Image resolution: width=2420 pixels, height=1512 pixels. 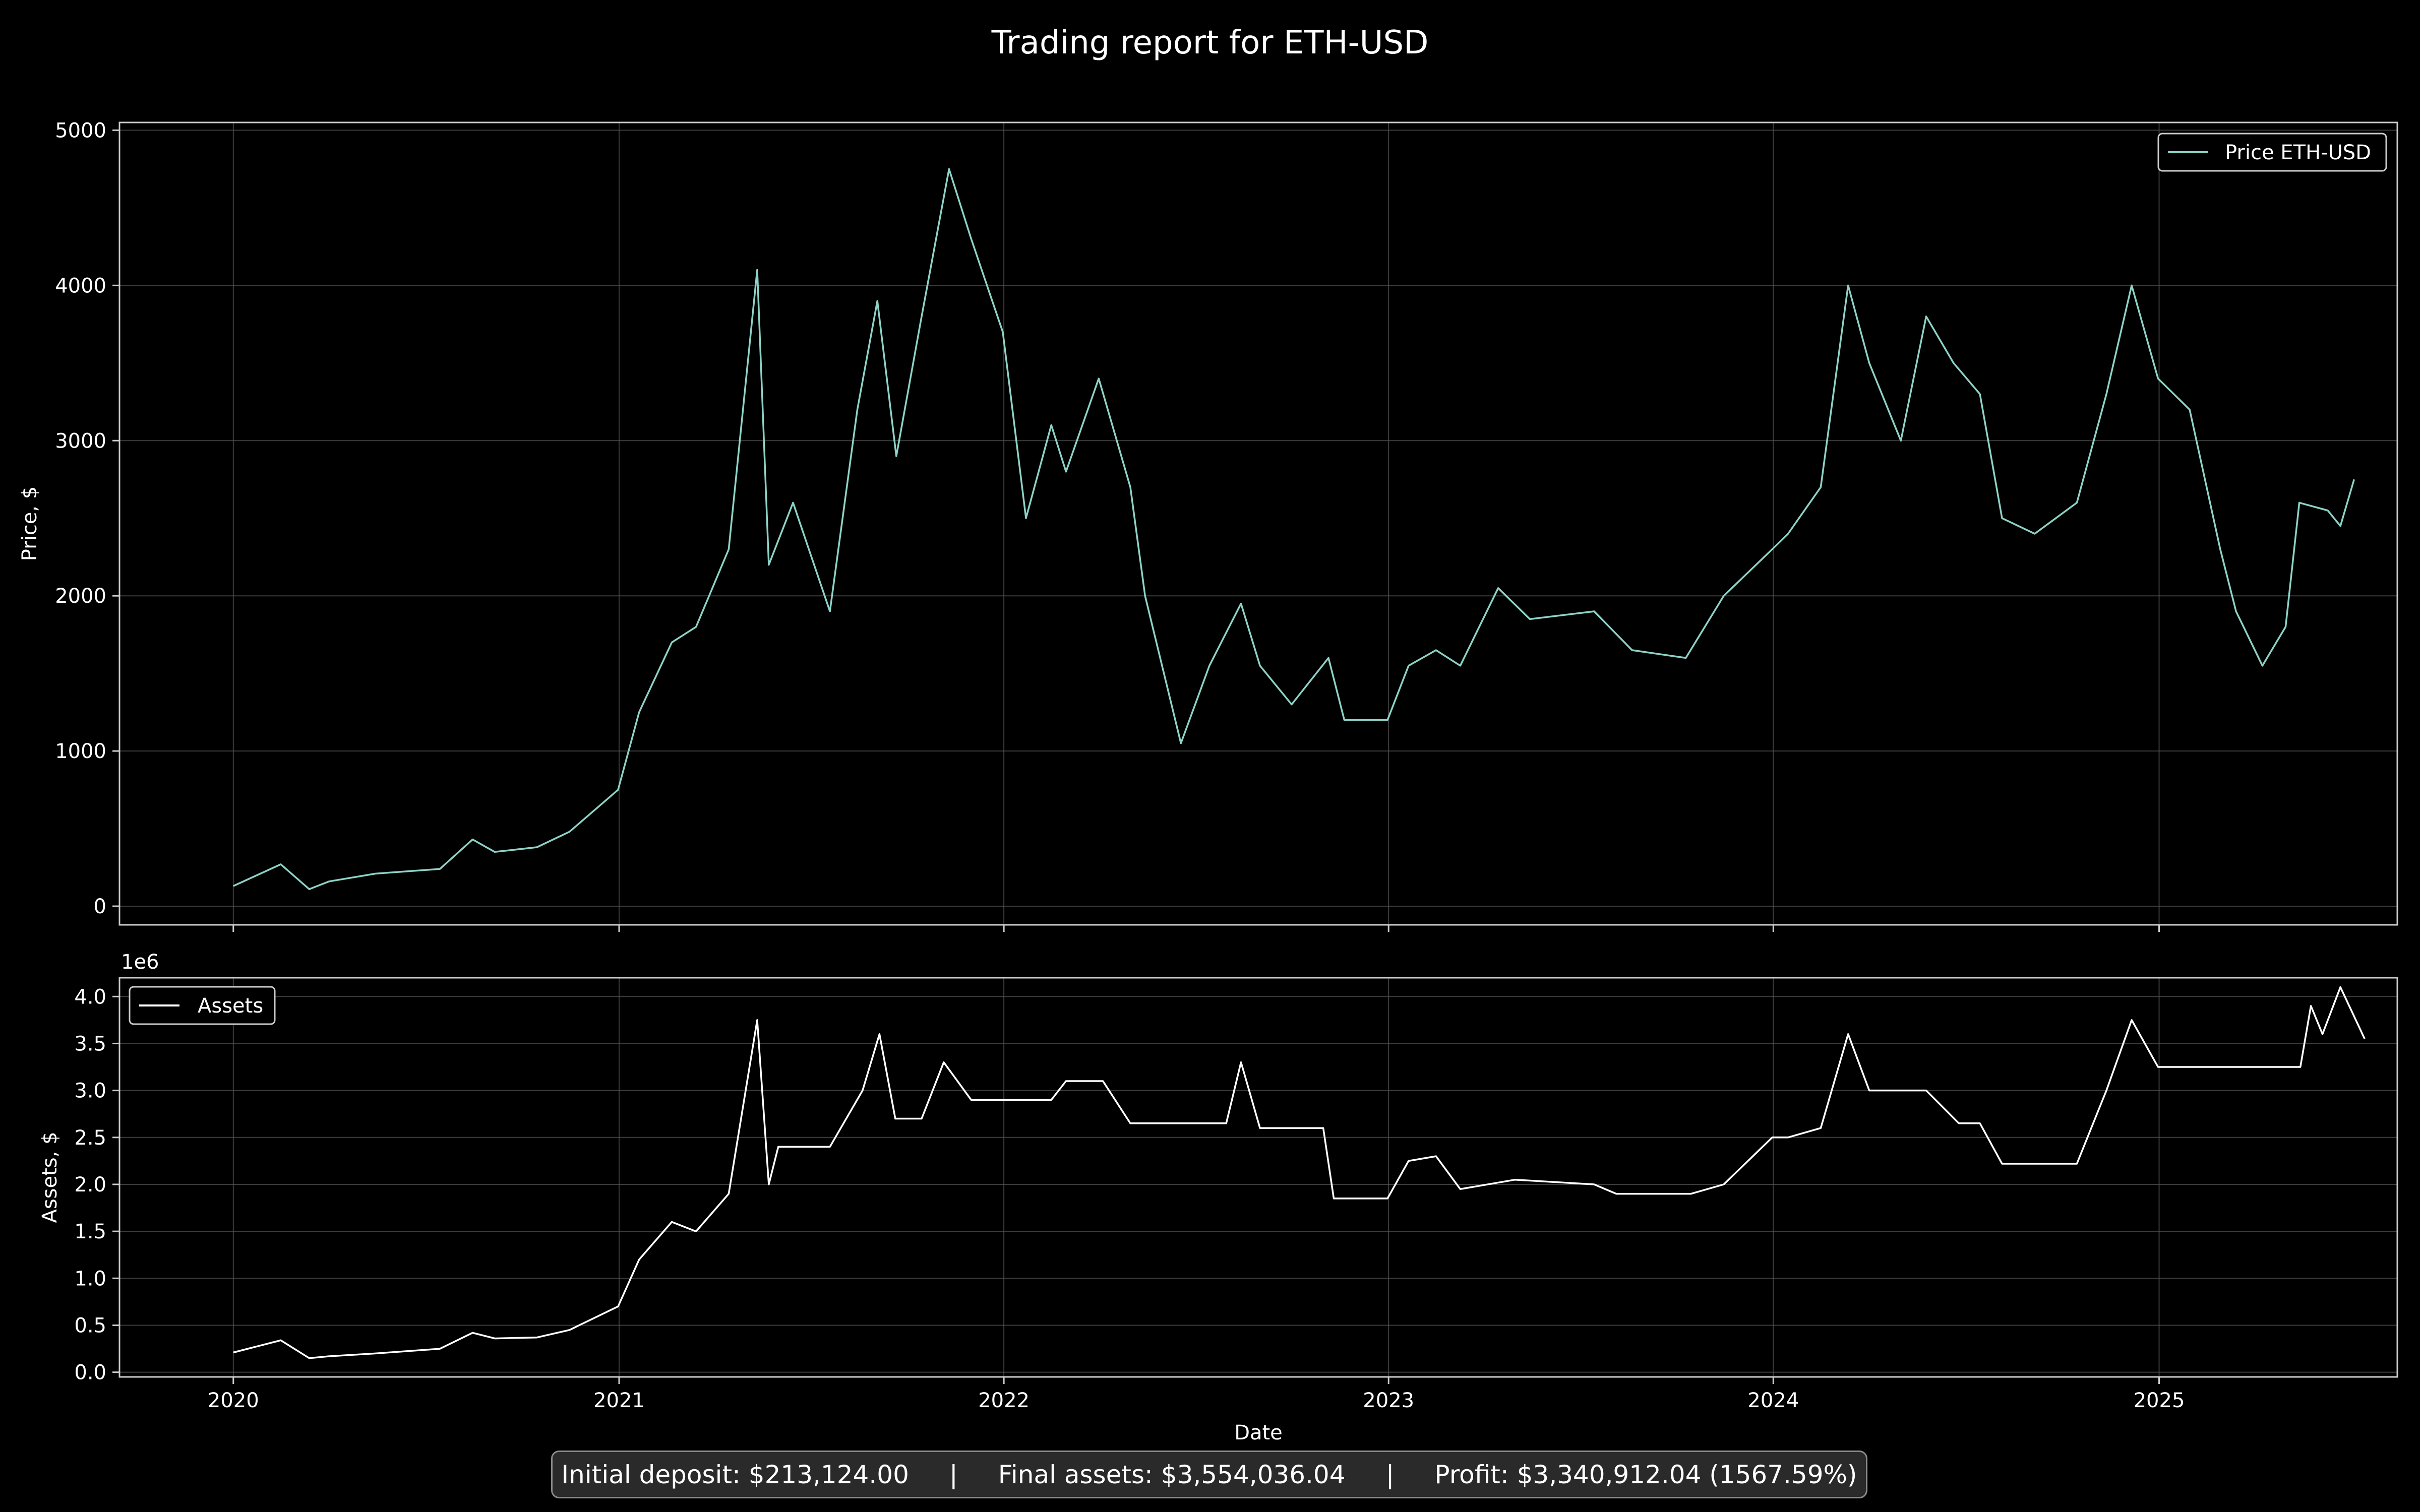 What do you see at coordinates (2298, 152) in the screenshot?
I see `price-legend-label: Price ETH-USD` at bounding box center [2298, 152].